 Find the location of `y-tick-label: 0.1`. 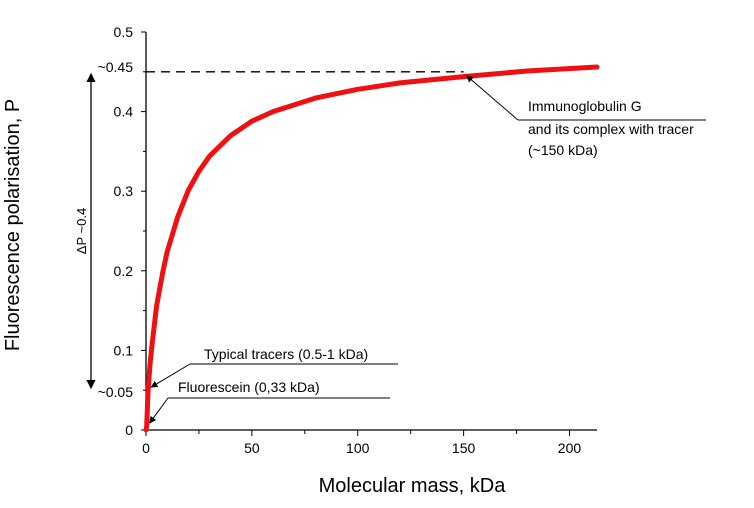

y-tick-label: 0.1 is located at coordinates (124, 350).